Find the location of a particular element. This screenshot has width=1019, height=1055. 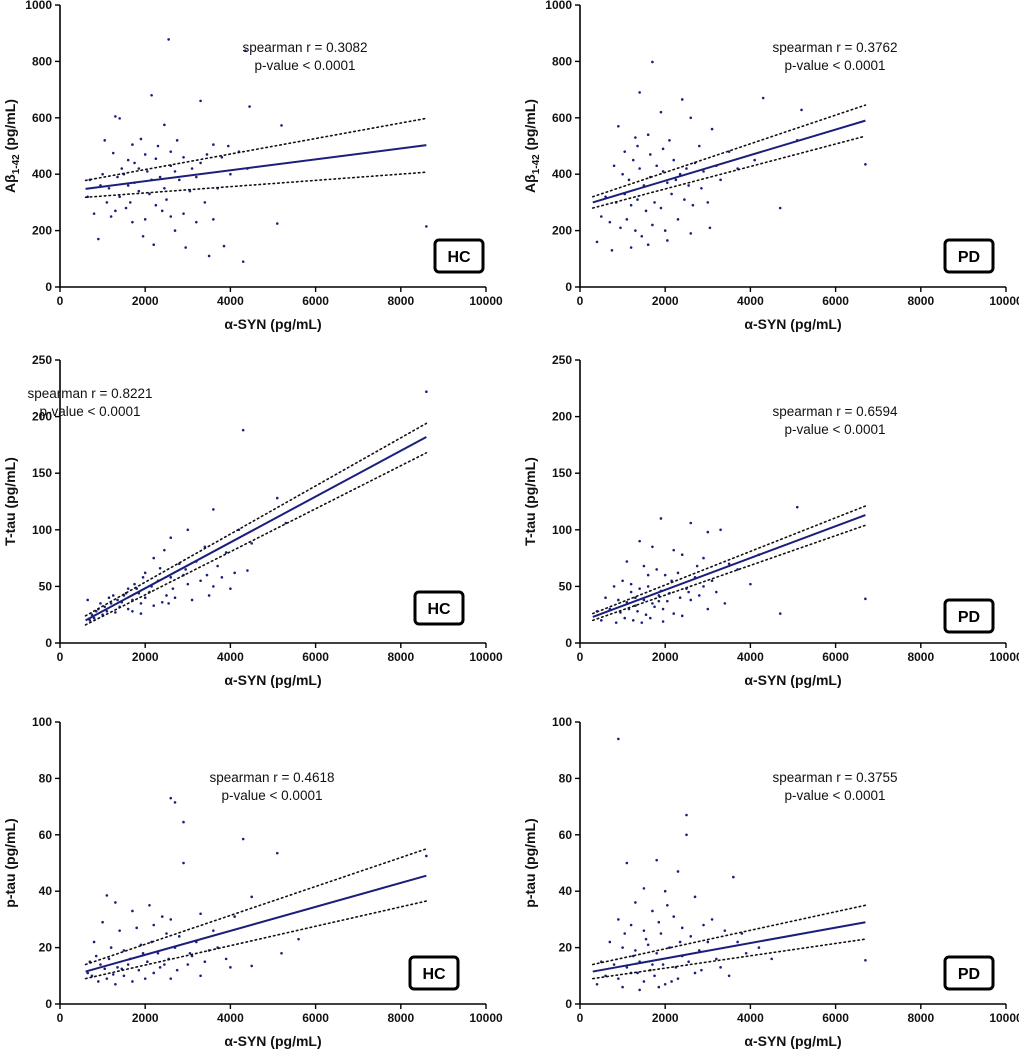

y-tick-label: 50 is located at coordinates (566, 586).